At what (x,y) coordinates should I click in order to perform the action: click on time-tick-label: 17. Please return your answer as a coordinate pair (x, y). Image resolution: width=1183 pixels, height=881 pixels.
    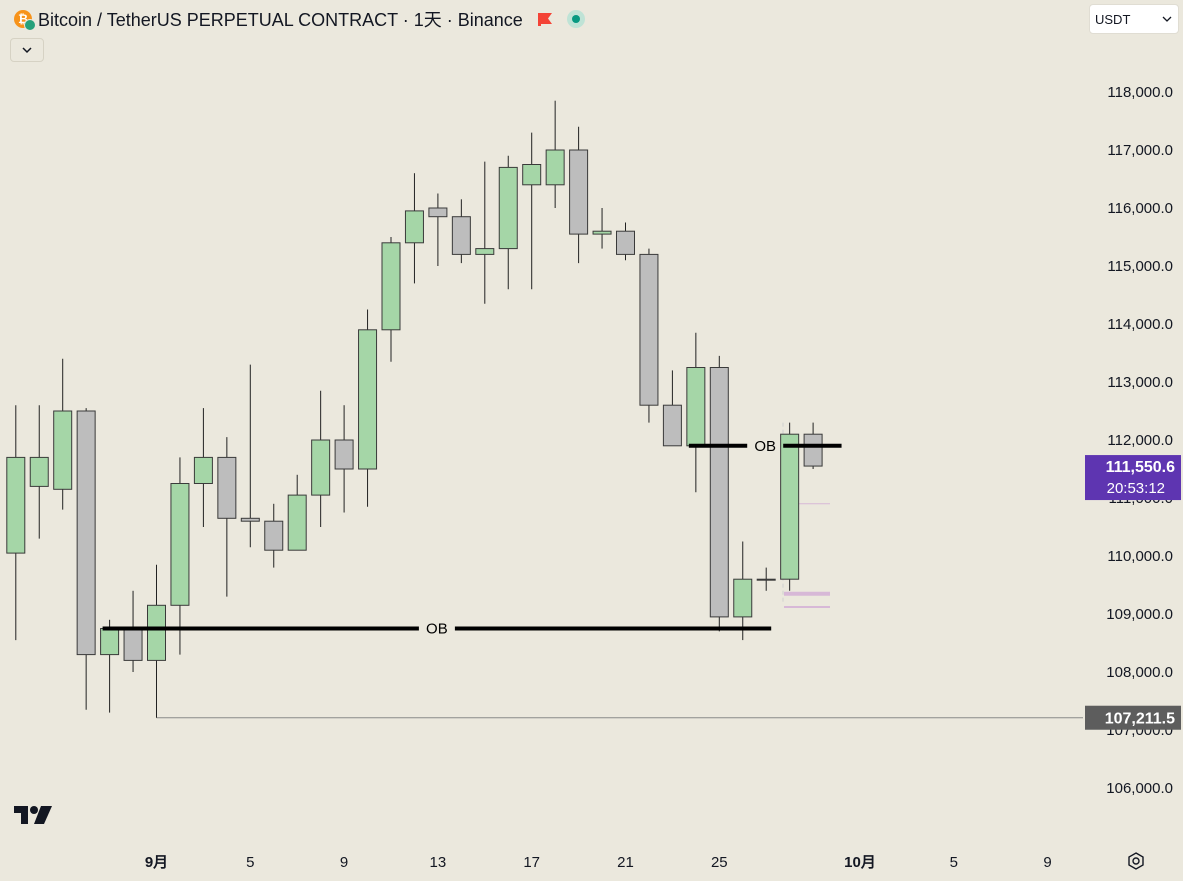
    Looking at the image, I should click on (531, 862).